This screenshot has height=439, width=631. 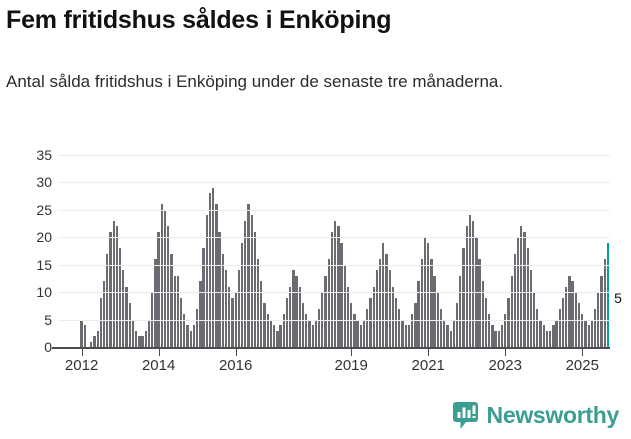 What do you see at coordinates (44, 264) in the screenshot?
I see `y-axis-tick-label: 15` at bounding box center [44, 264].